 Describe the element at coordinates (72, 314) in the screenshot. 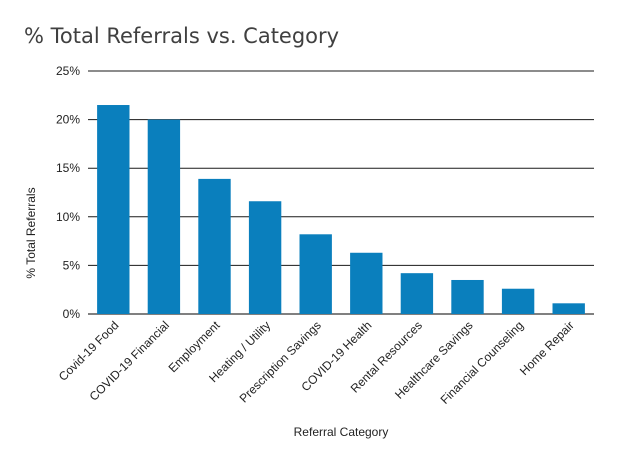

I see `y-tick-label: 0%` at that location.